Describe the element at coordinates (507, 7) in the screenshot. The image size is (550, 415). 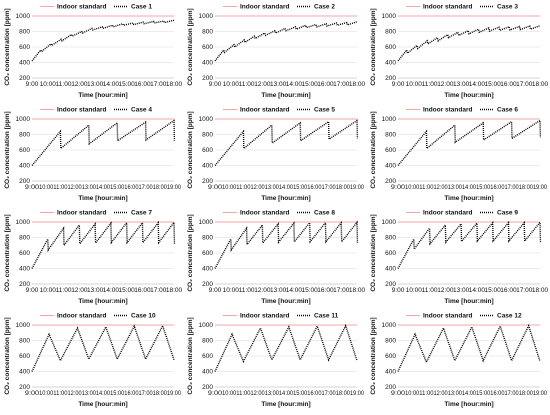
I see `legend-case-label: Case 3` at that location.